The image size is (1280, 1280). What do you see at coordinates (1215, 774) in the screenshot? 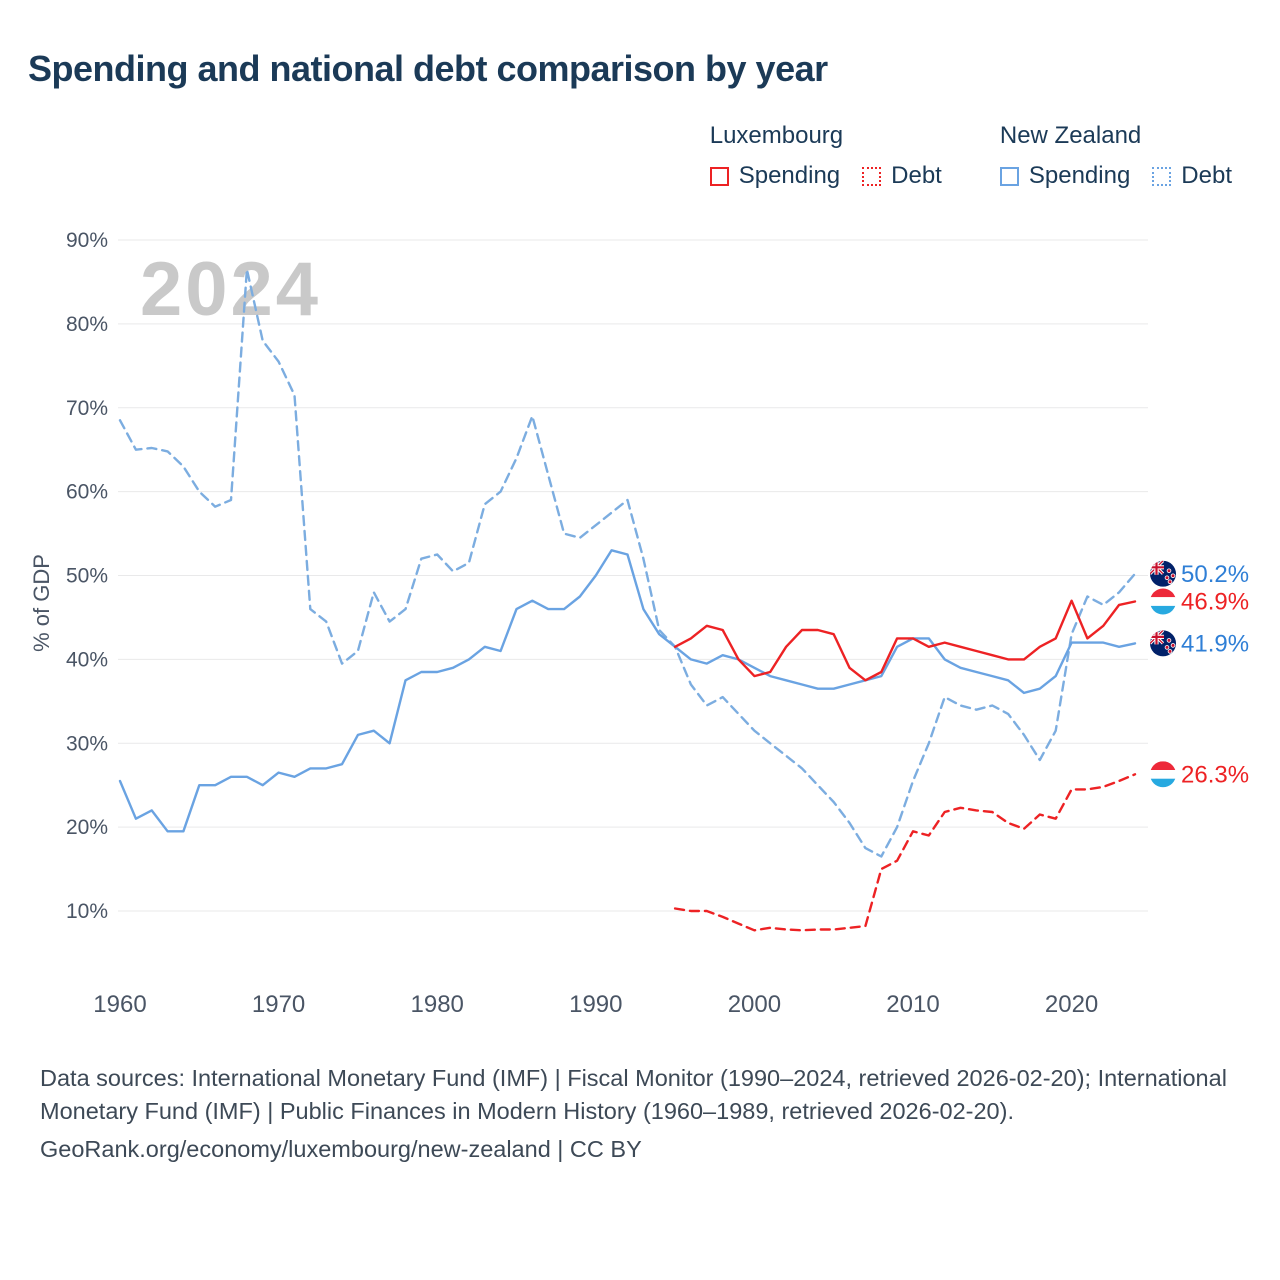
I see `end-label-text: 26.3%` at bounding box center [1215, 774].